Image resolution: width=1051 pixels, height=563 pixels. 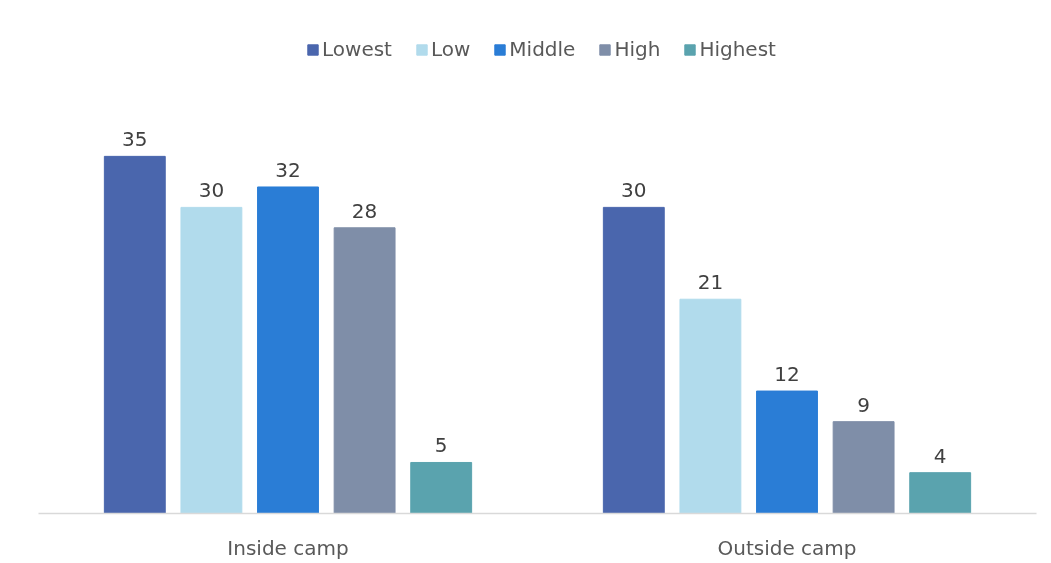 What do you see at coordinates (940, 455) in the screenshot?
I see `data-label: 4` at bounding box center [940, 455].